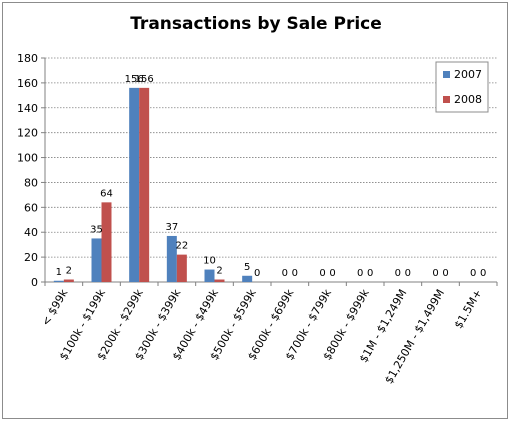 This screenshot has height=423, width=512. What do you see at coordinates (446, 99) in the screenshot?
I see `legend-swatch-2008` at bounding box center [446, 99].